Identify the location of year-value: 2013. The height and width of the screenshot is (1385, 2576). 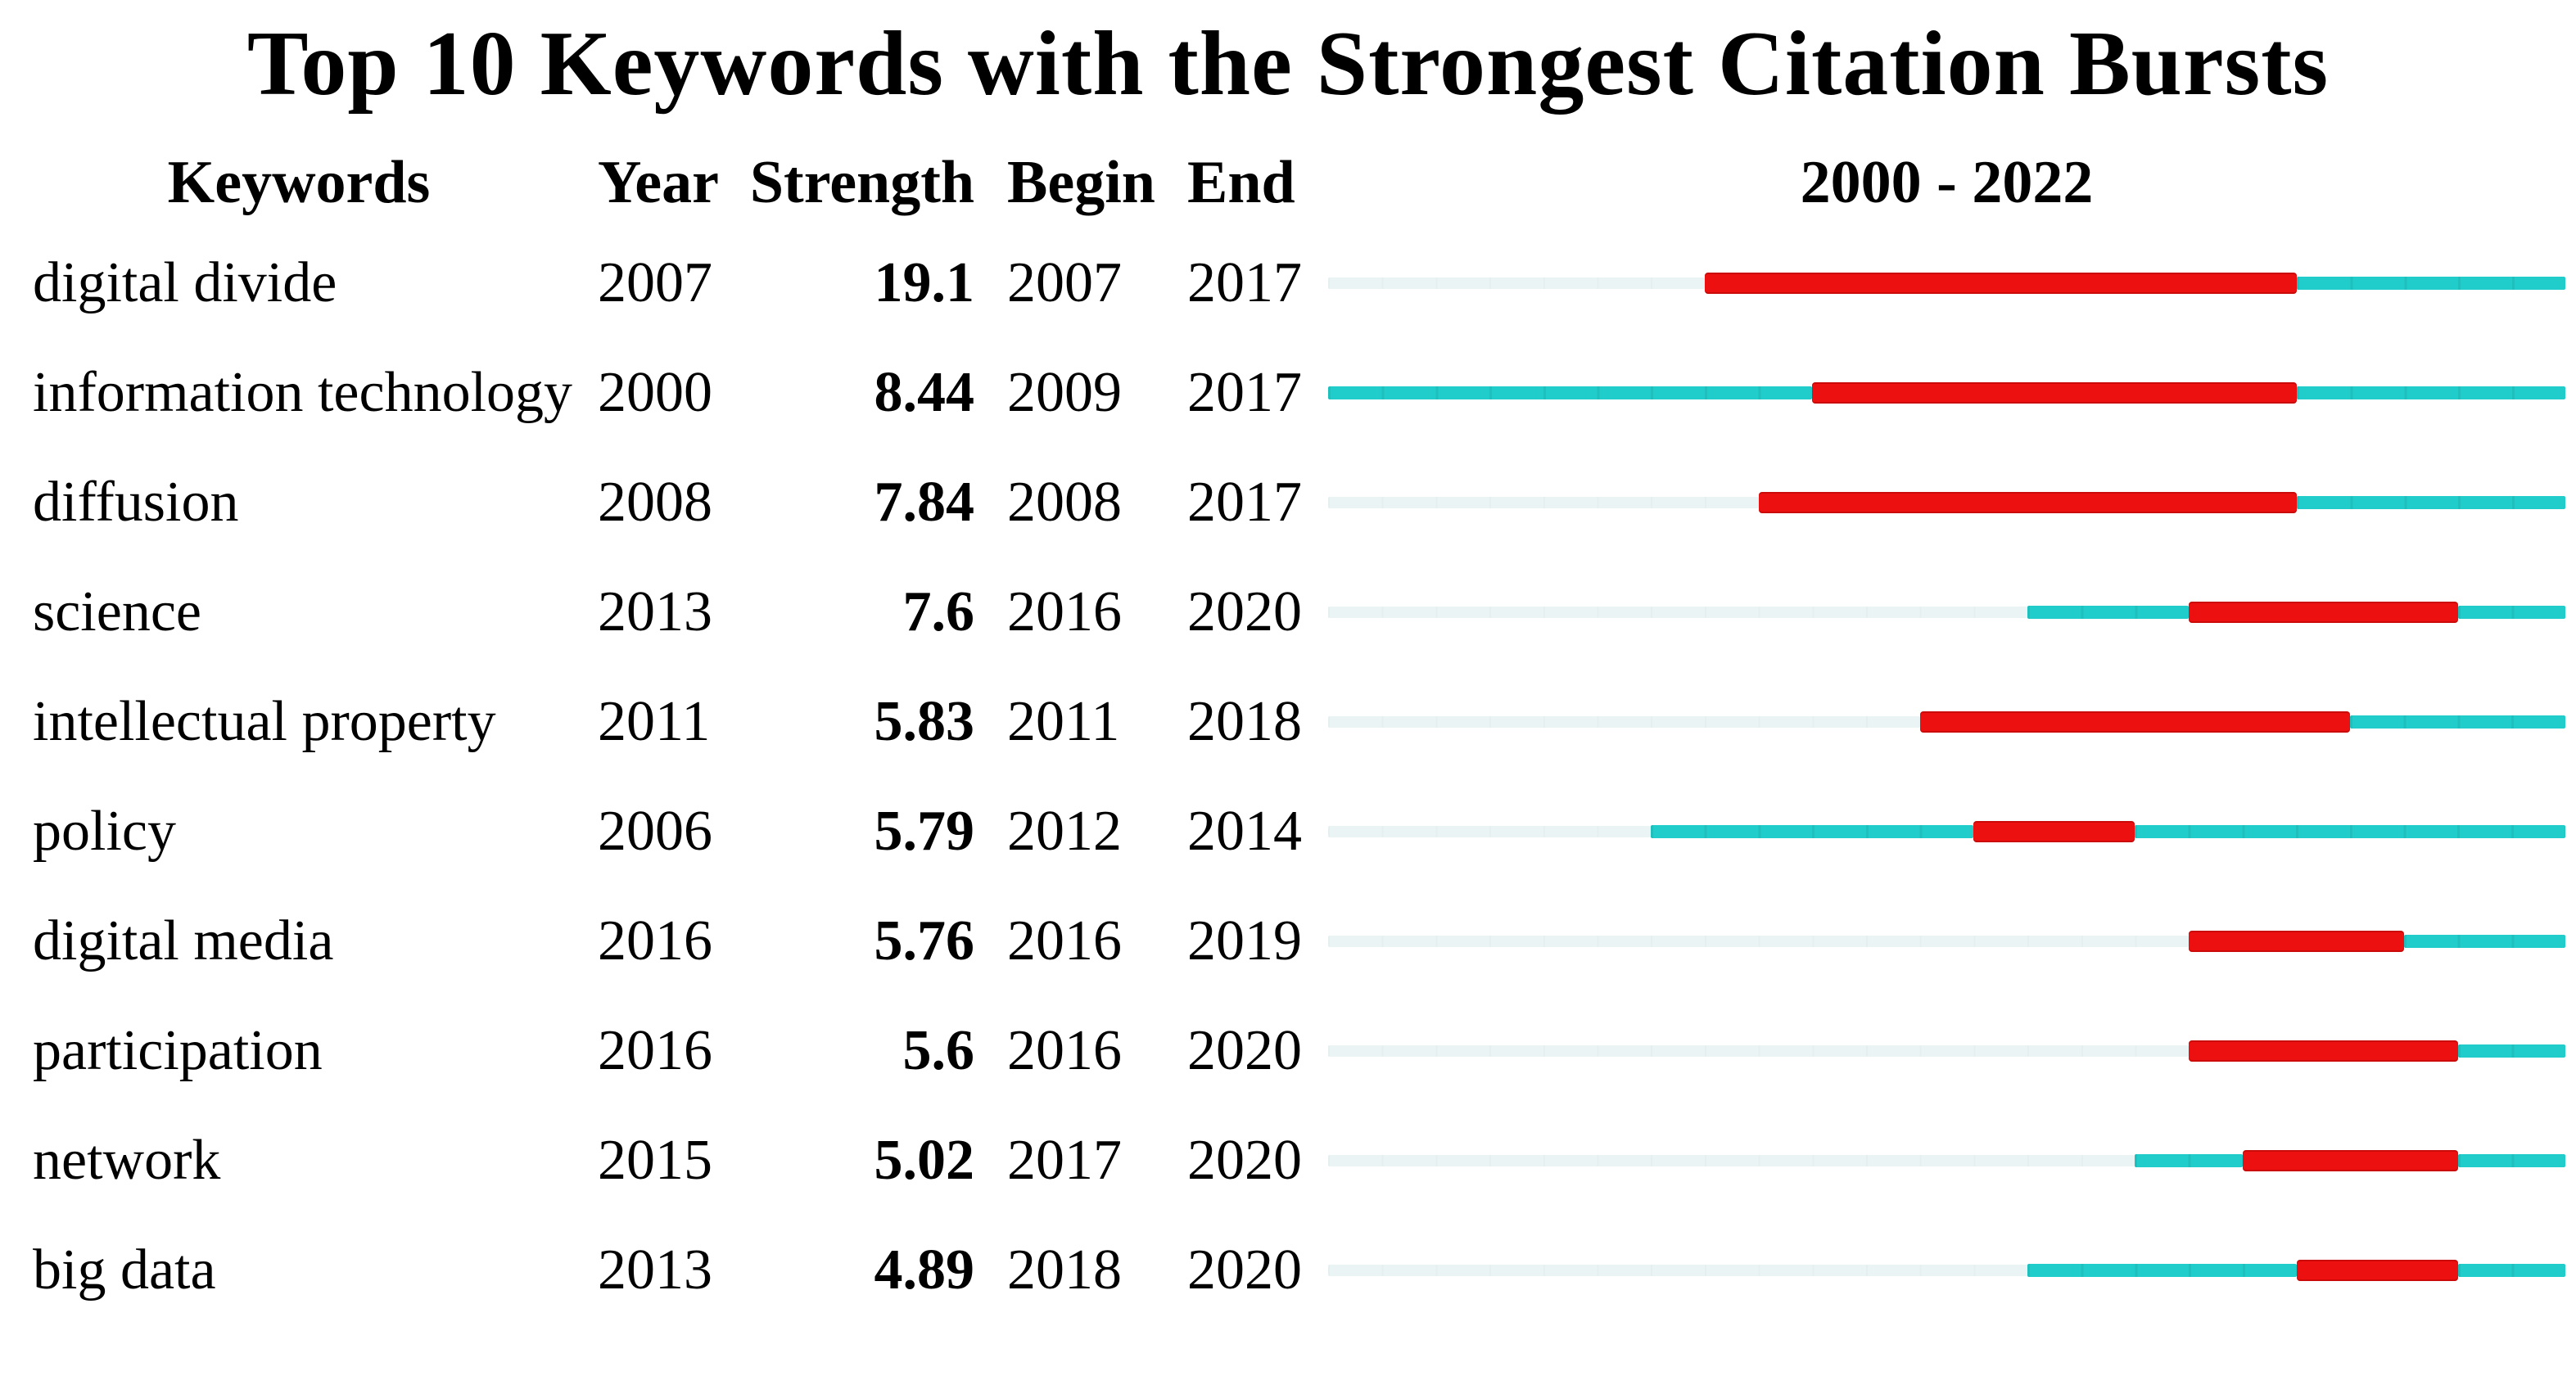
(655, 612).